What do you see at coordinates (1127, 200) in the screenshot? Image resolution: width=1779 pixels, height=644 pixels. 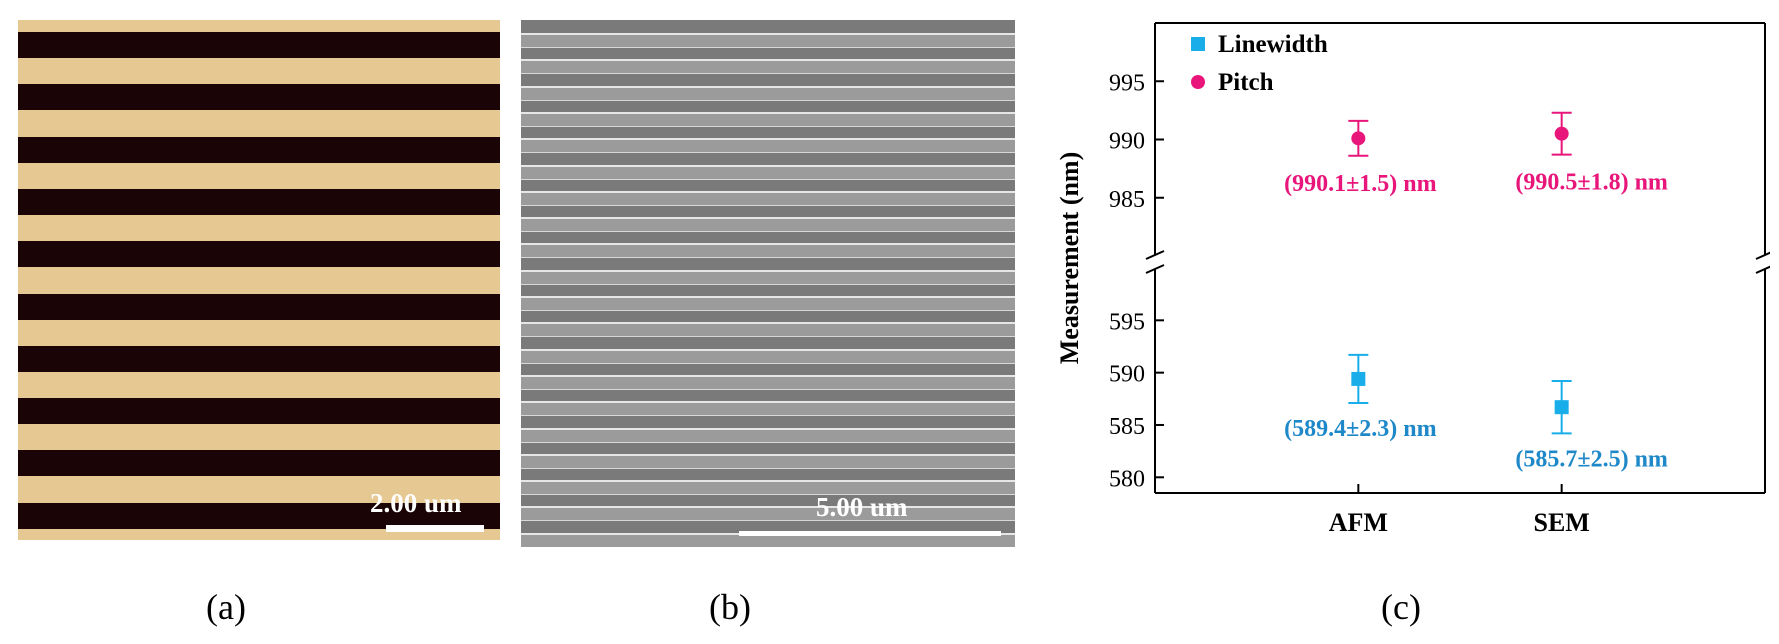 I see `y-tick-label: 985` at bounding box center [1127, 200].